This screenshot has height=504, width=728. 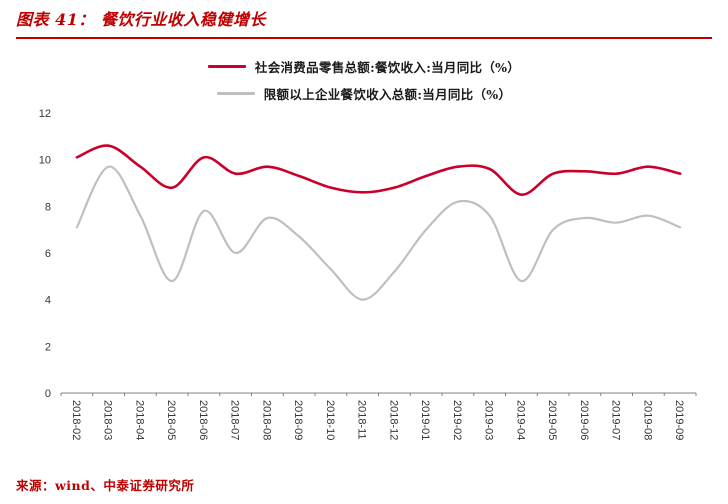 I want to click on y-axis-tick-label: 6, so click(x=48, y=254).